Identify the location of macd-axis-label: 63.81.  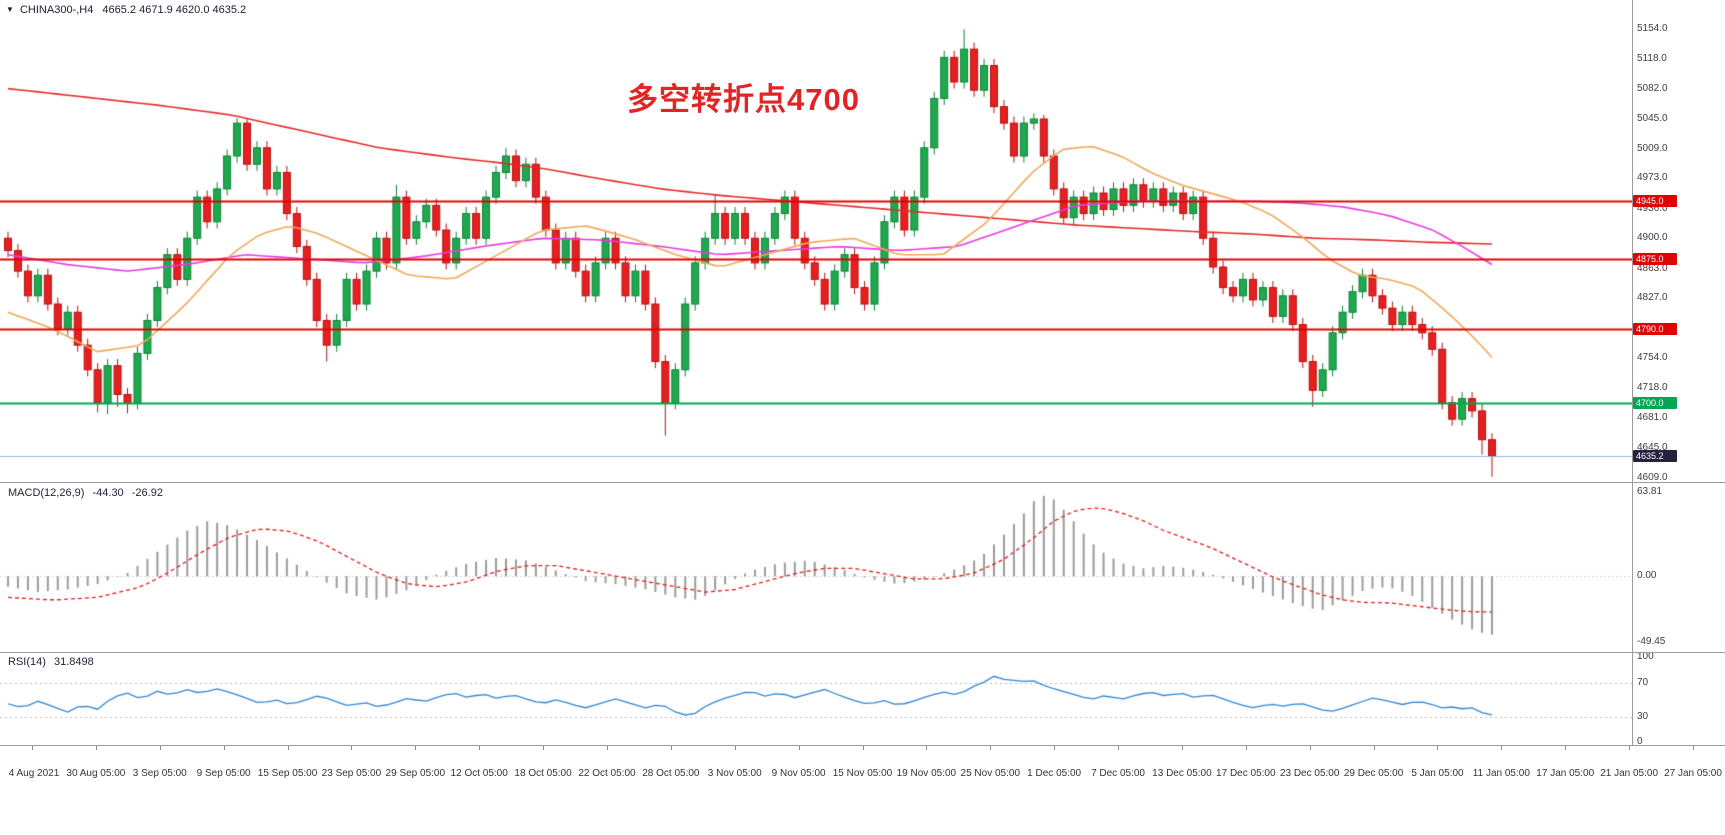
(1650, 491).